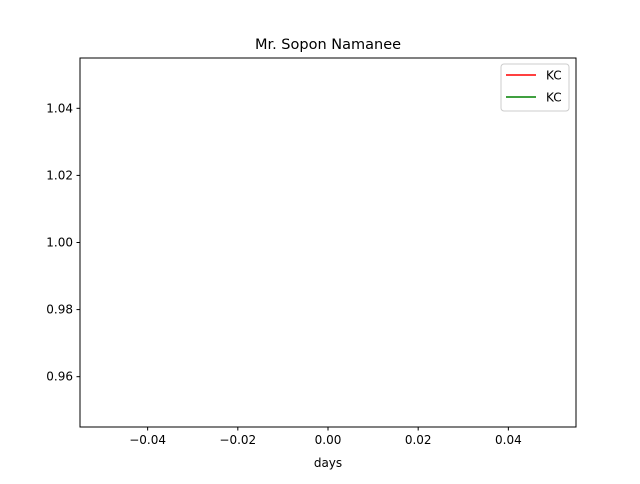 The height and width of the screenshot is (484, 640). I want to click on chart-title: Mr. Sopon Namanee, so click(328, 45).